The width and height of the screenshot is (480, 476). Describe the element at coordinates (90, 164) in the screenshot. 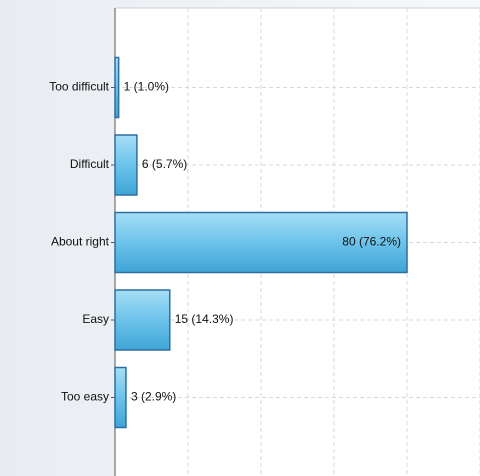

I see `y-tick-label: Difficult` at that location.